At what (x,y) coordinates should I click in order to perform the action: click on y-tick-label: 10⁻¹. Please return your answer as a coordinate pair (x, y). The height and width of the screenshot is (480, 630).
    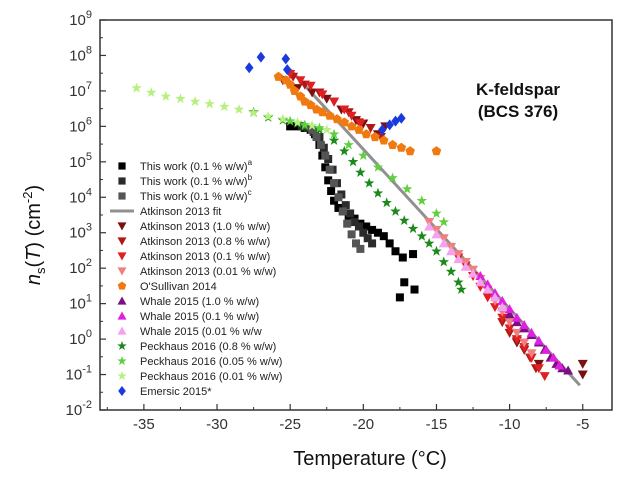
    Looking at the image, I should click on (79, 374).